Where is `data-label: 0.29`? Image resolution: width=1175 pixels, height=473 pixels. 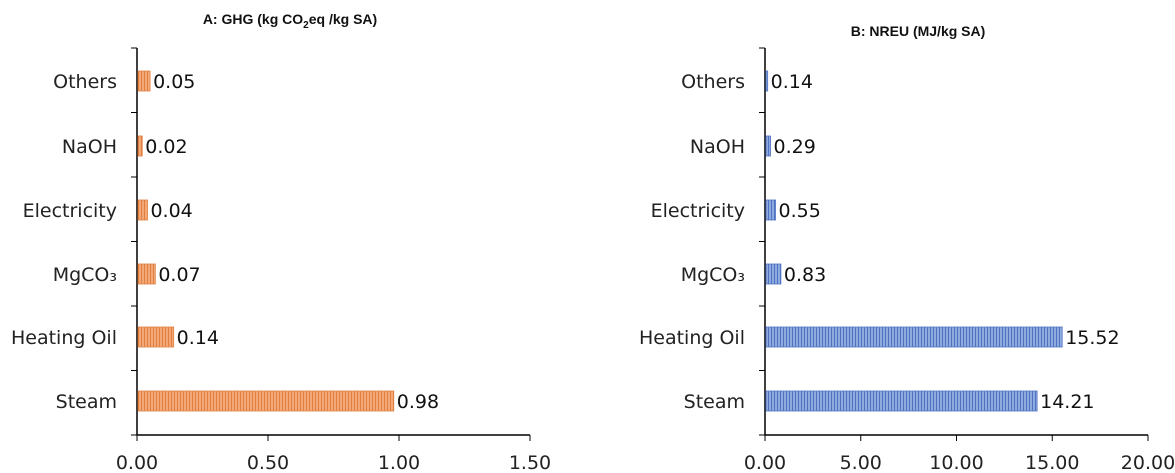 data-label: 0.29 is located at coordinates (795, 147).